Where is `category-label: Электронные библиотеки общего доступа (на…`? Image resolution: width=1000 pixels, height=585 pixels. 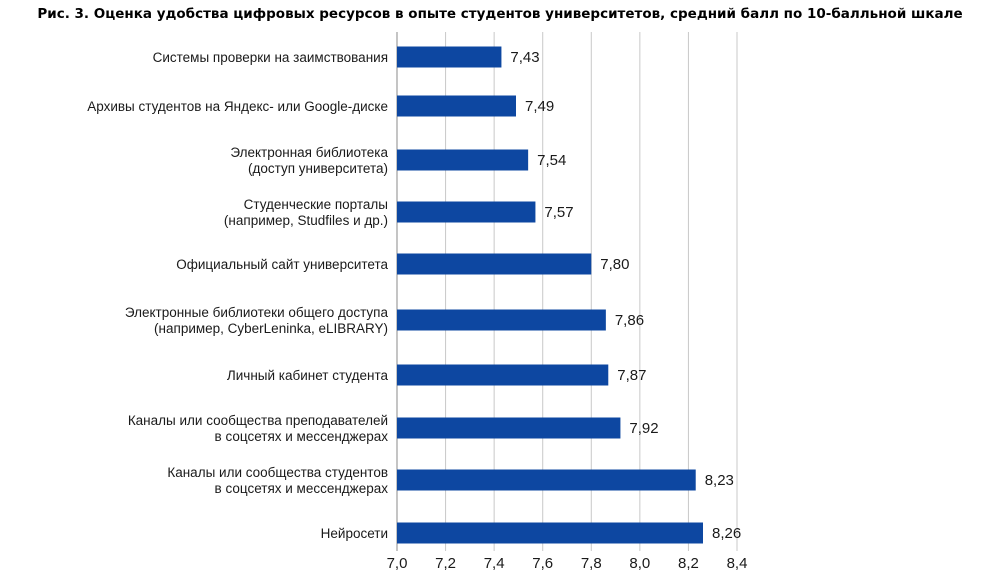
category-label: Электронные библиотеки общего доступа (на… is located at coordinates (257, 320).